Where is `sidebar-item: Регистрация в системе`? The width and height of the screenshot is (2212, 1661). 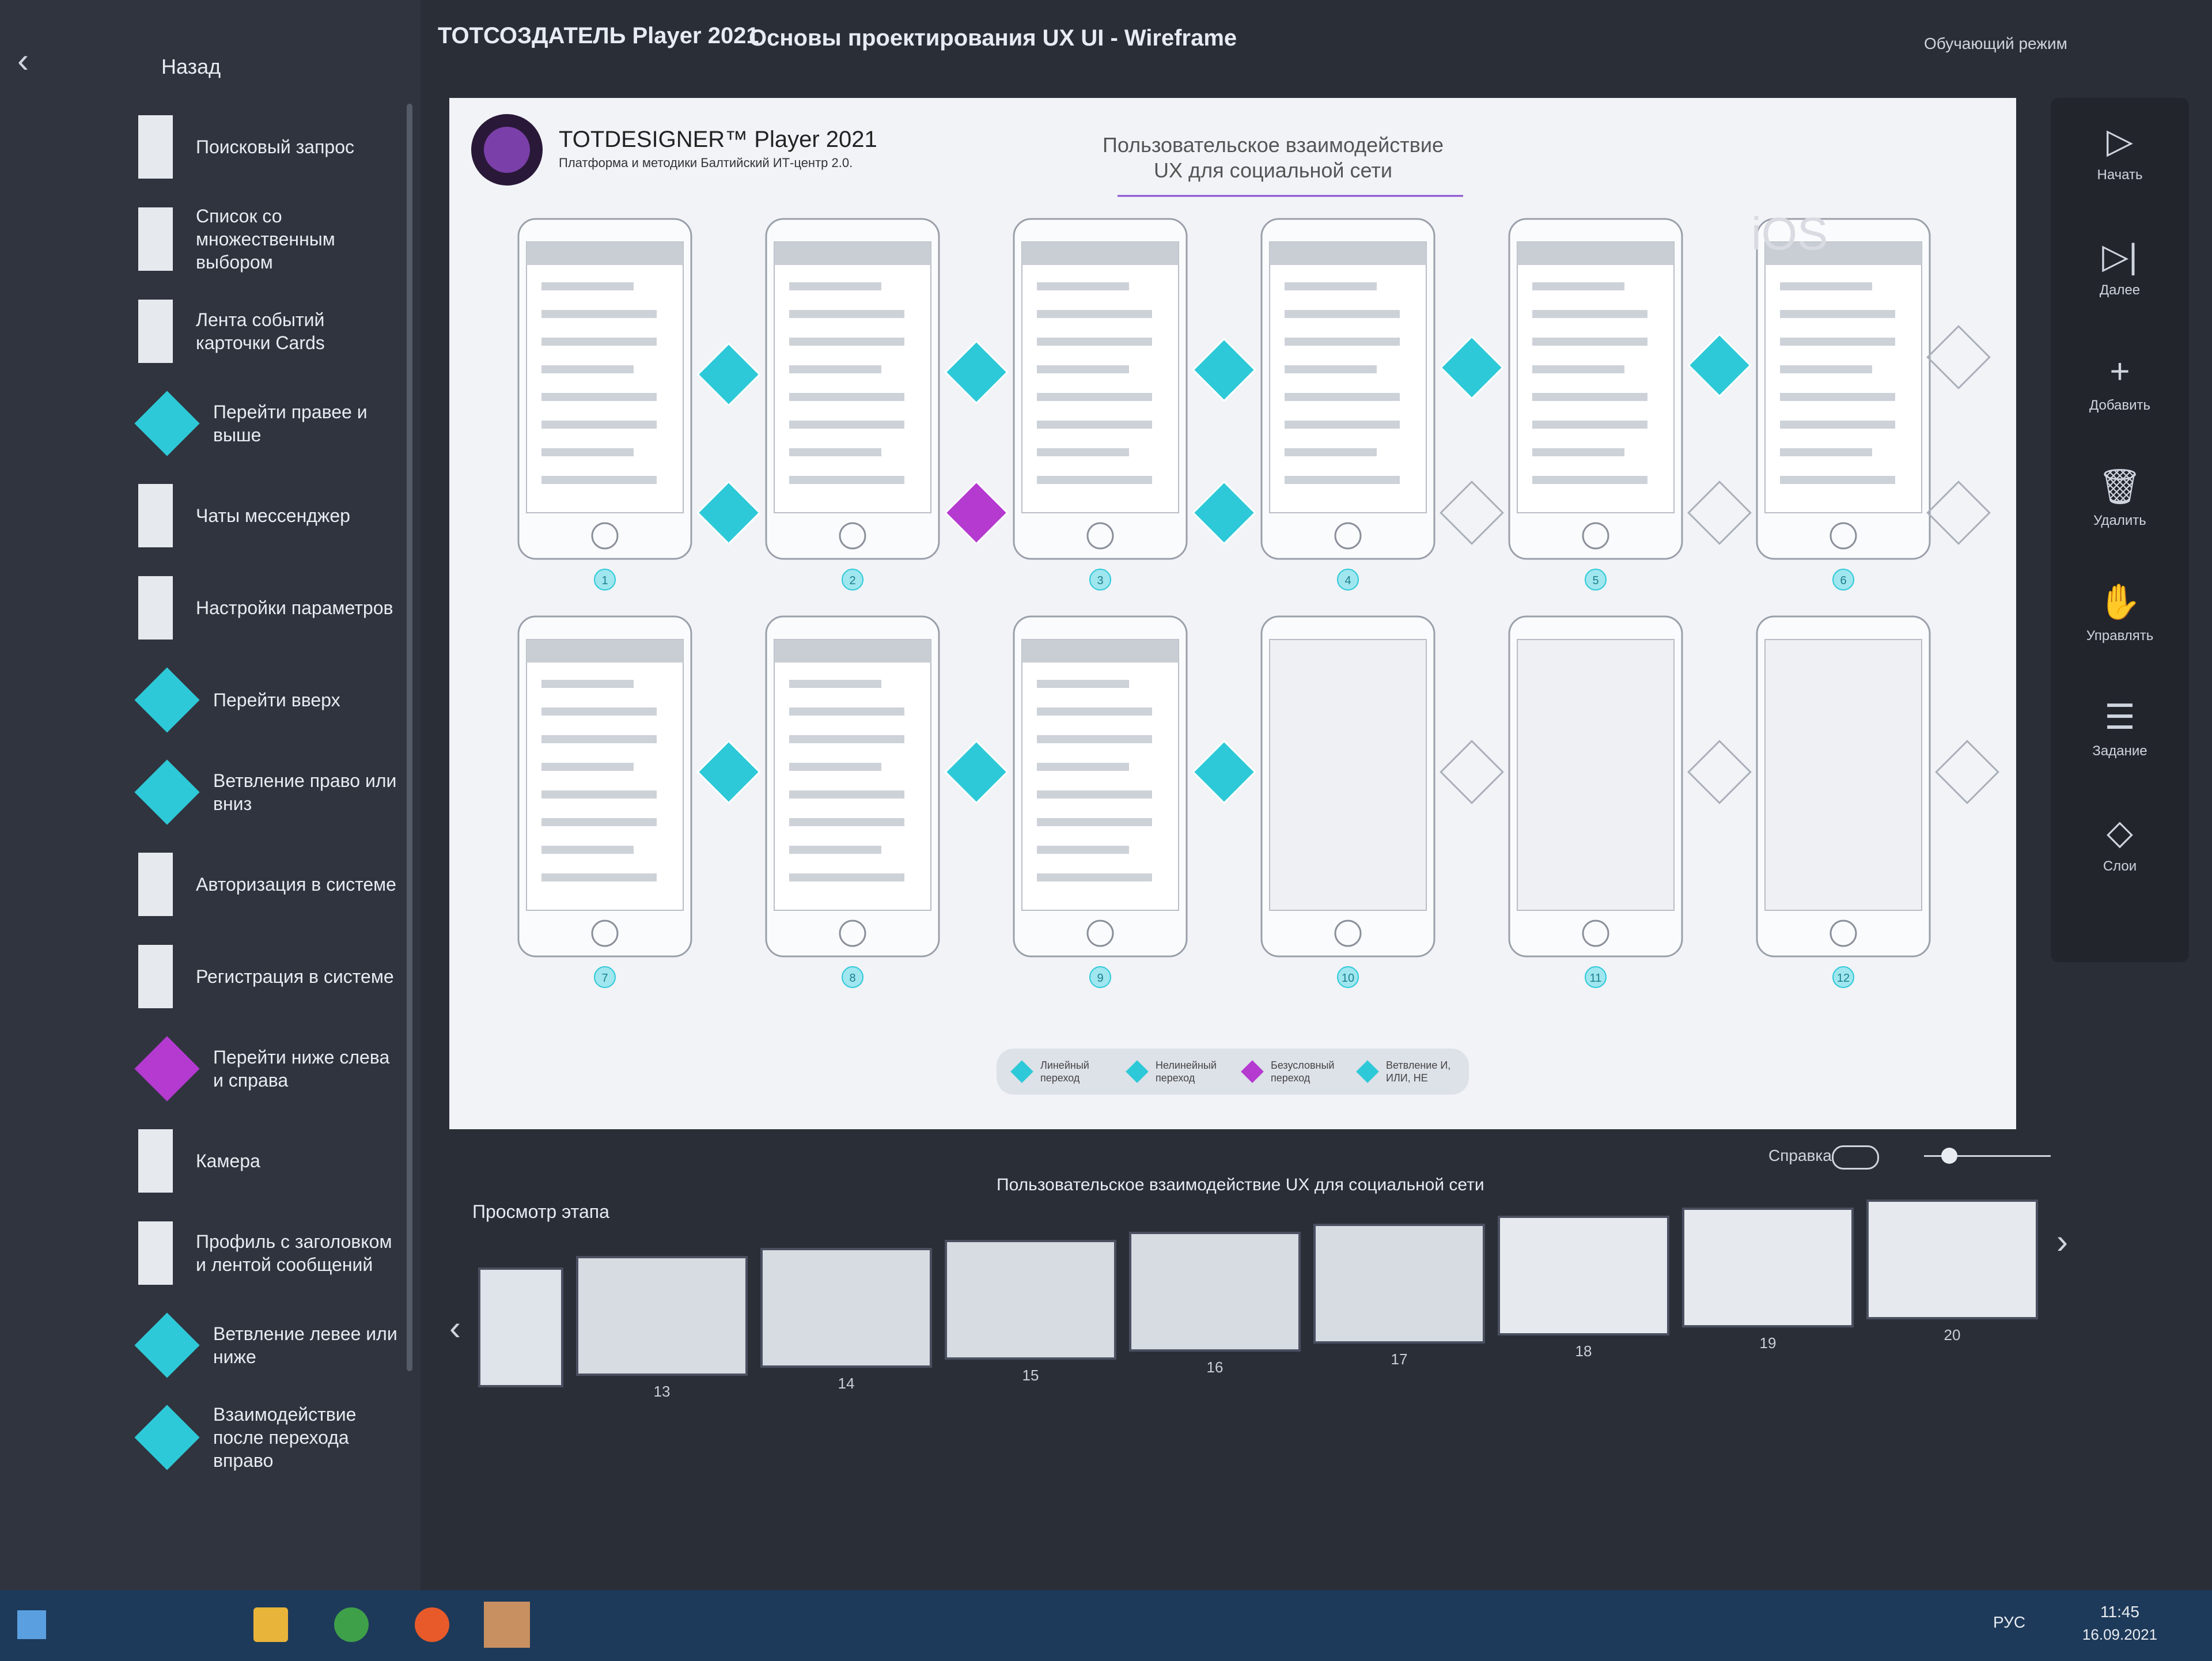 sidebar-item: Регистрация в системе is located at coordinates (201, 976).